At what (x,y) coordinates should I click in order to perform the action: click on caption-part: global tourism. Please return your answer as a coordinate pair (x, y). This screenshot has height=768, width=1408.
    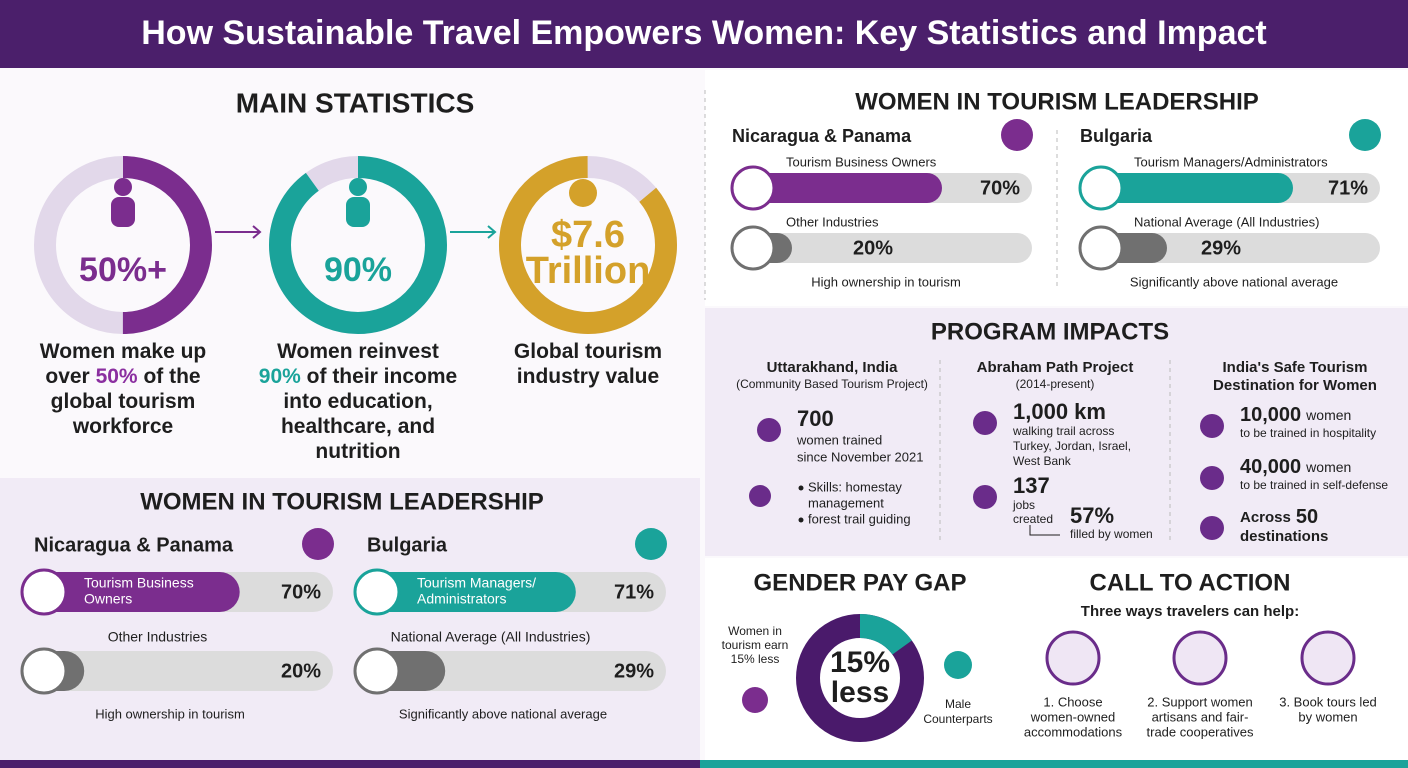
    Looking at the image, I should click on (123, 401).